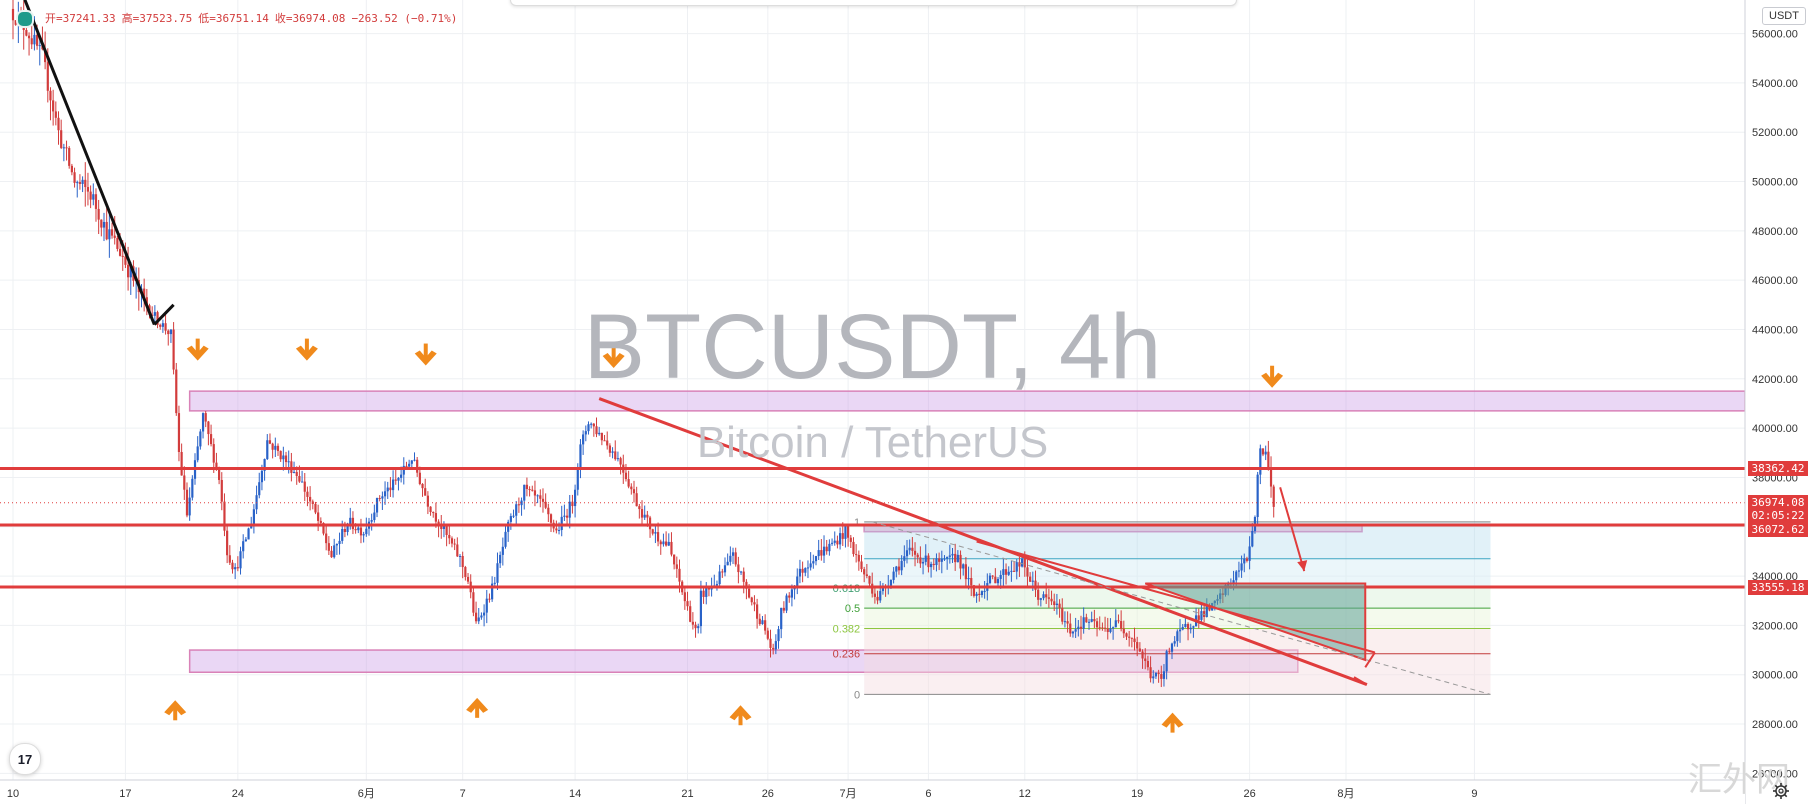  What do you see at coordinates (1775, 429) in the screenshot?
I see `price-tick-label: 40000.00` at bounding box center [1775, 429].